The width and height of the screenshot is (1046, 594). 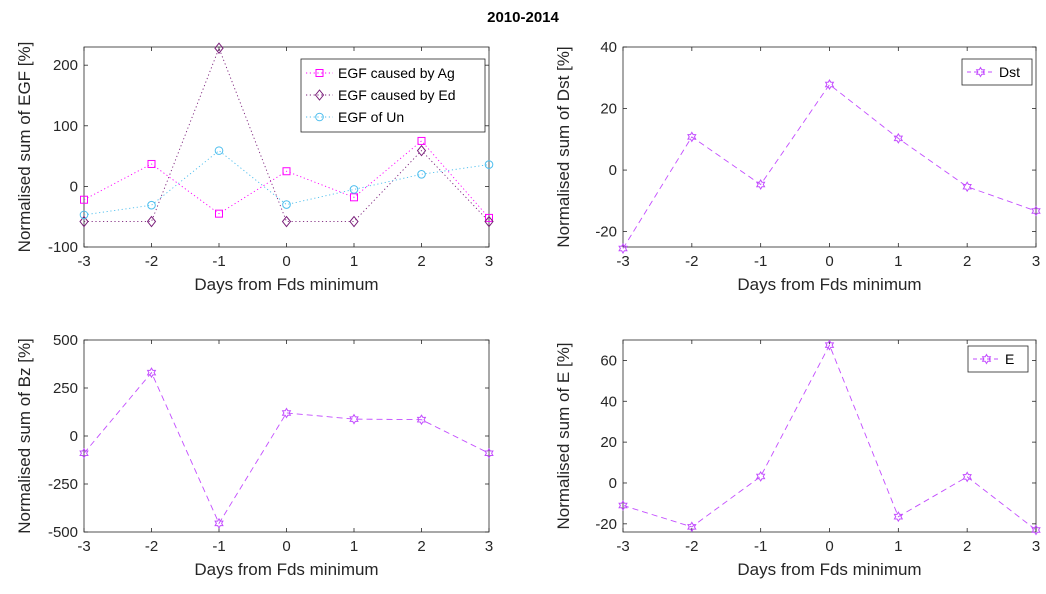 I want to click on legend-egf-of-un-marker, so click(x=319, y=117).